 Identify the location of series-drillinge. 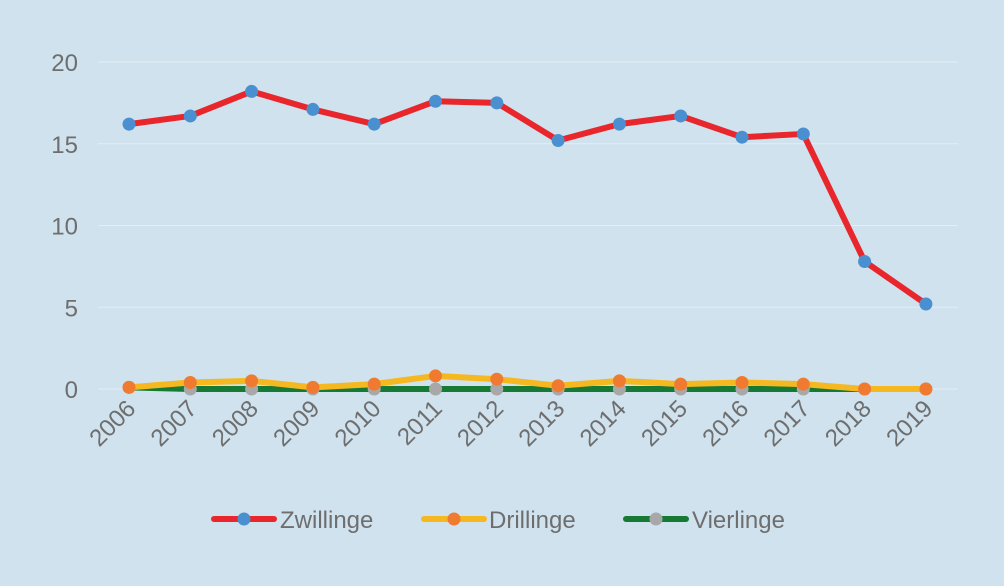
(527, 382).